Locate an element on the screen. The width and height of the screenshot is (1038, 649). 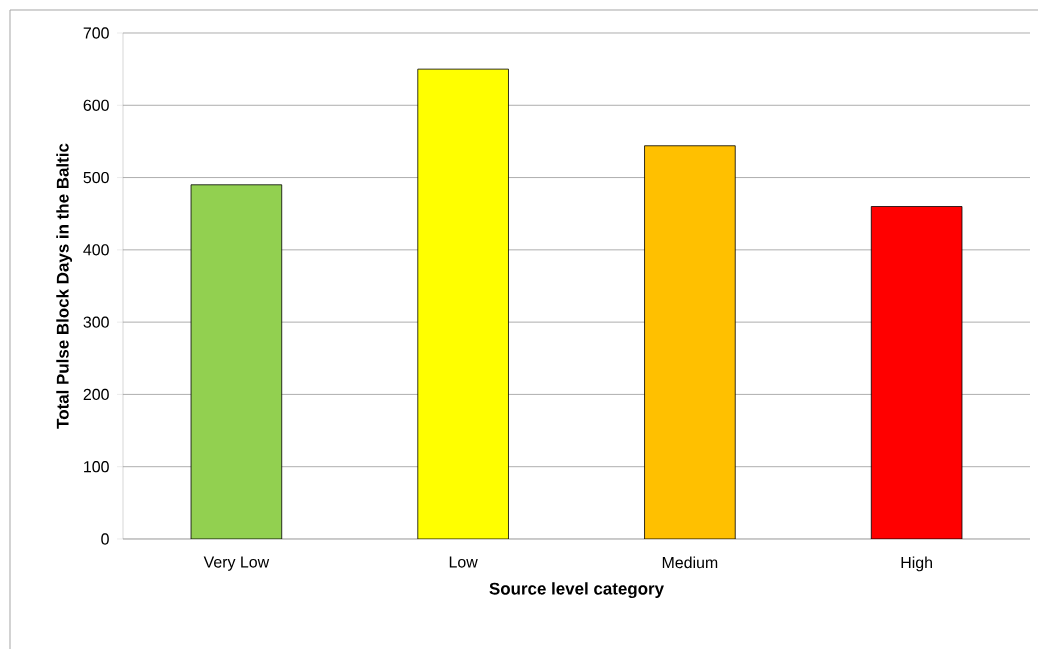
y-tick-label: 100 is located at coordinates (96, 467).